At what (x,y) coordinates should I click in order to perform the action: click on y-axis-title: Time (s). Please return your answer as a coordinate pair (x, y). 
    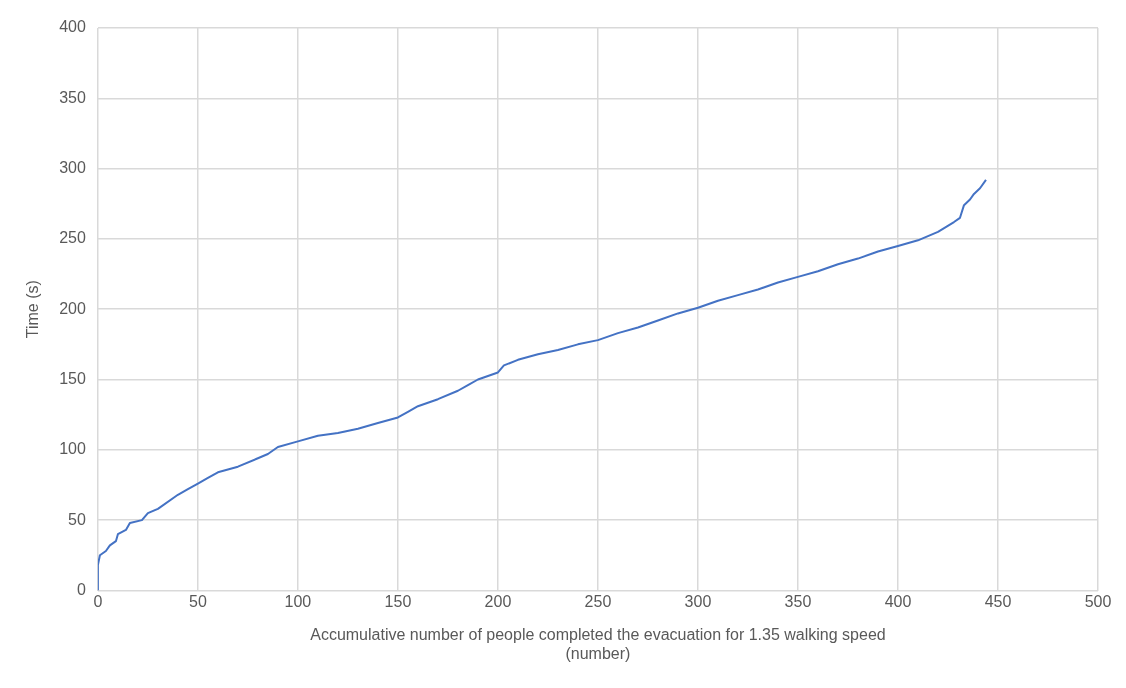
    Looking at the image, I should click on (33, 309).